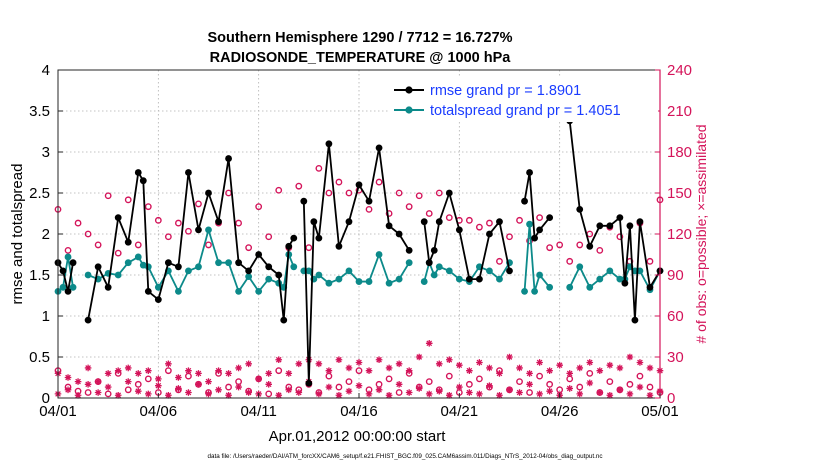 The height and width of the screenshot is (470, 830). Describe the element at coordinates (46, 234) in the screenshot. I see `y-left-tick-label: 2` at that location.